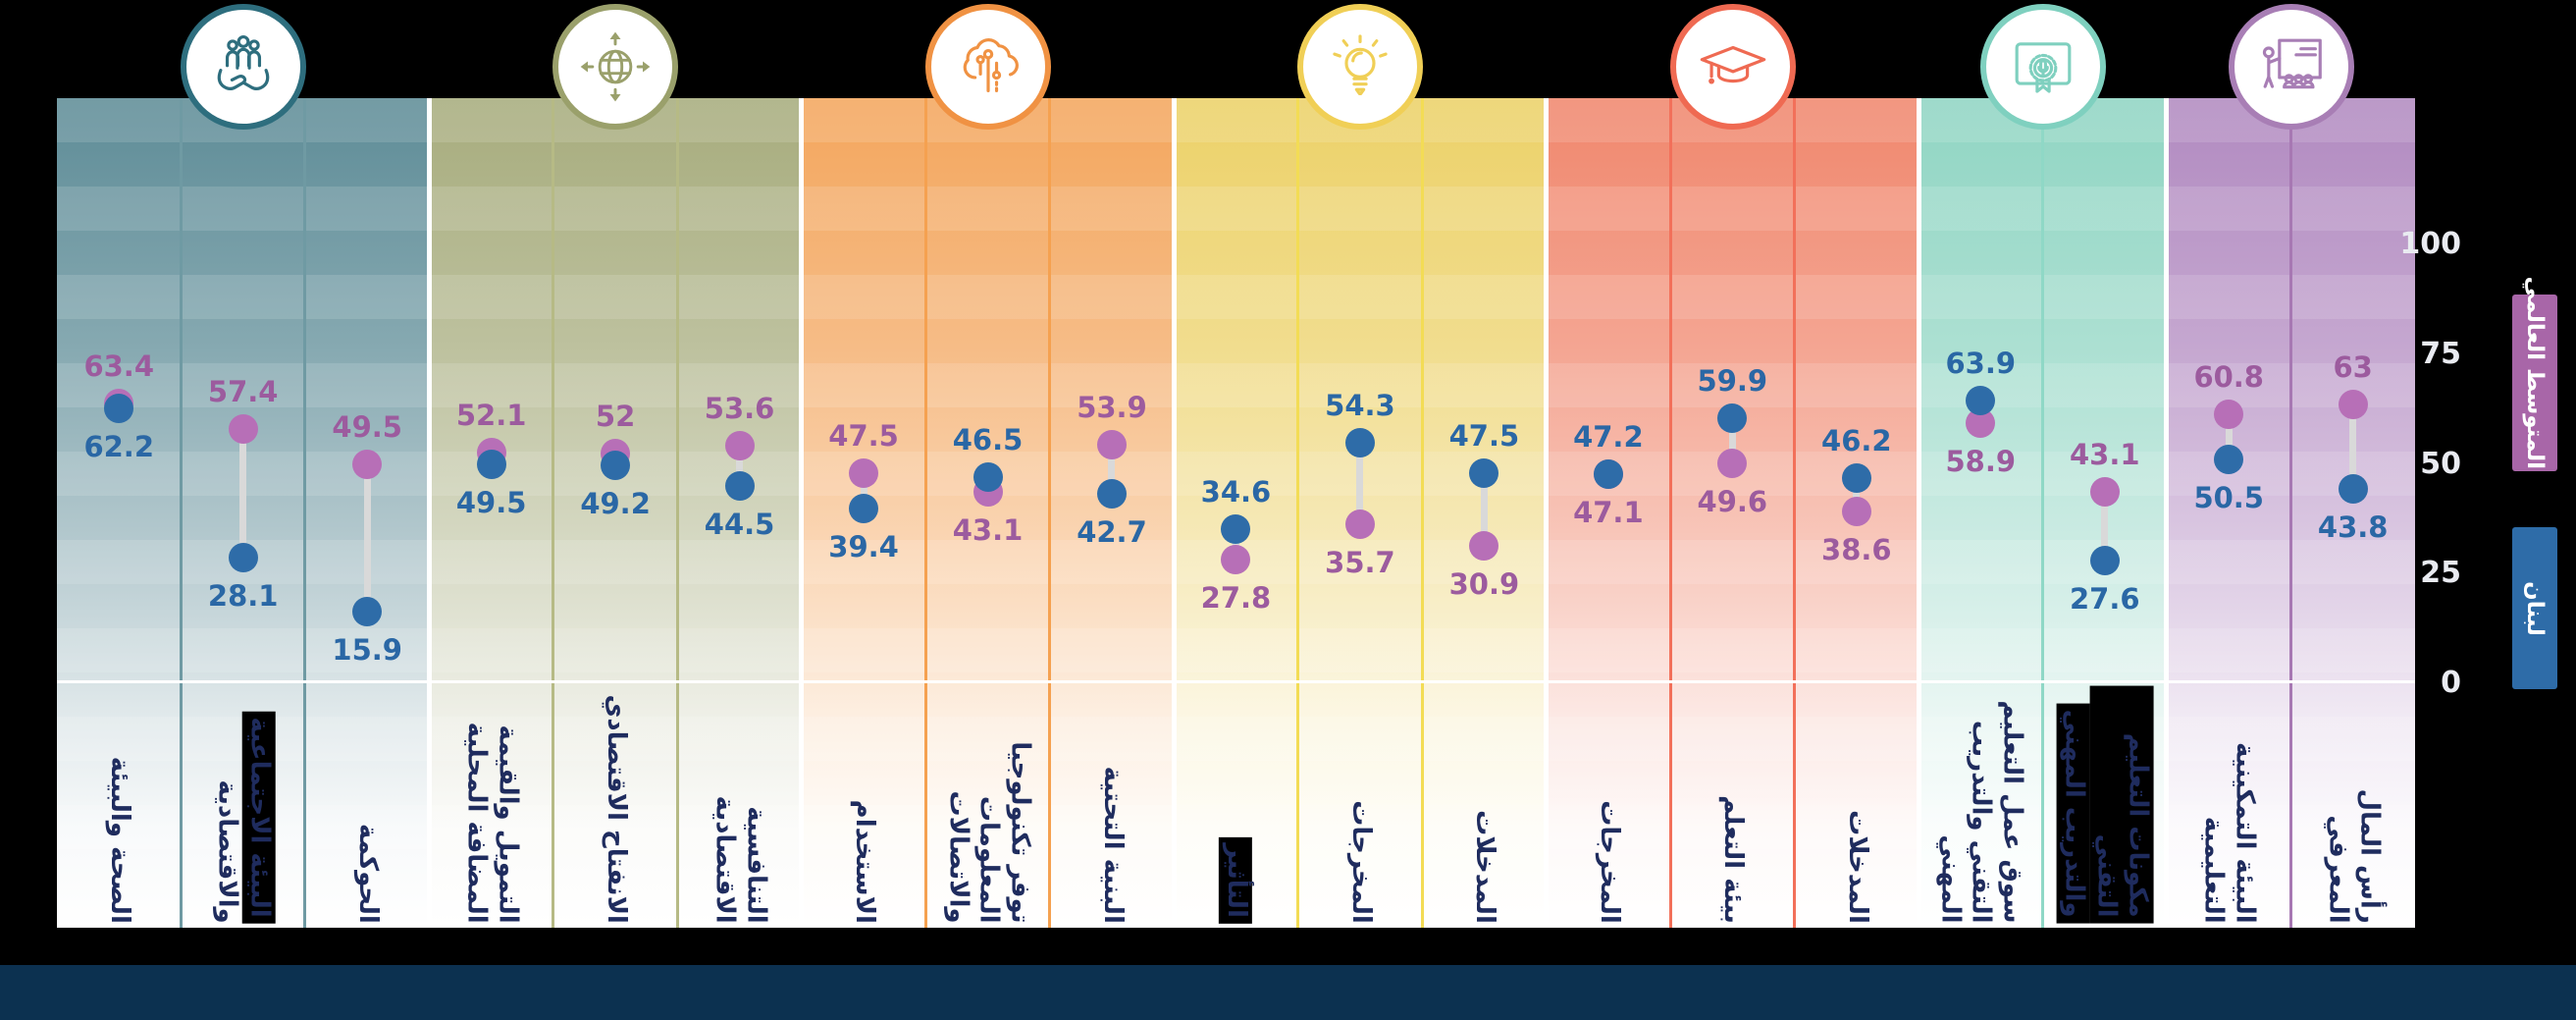 The height and width of the screenshot is (1020, 2576). Describe the element at coordinates (1236, 805) in the screenshot. I see `category-label: التأثير` at that location.